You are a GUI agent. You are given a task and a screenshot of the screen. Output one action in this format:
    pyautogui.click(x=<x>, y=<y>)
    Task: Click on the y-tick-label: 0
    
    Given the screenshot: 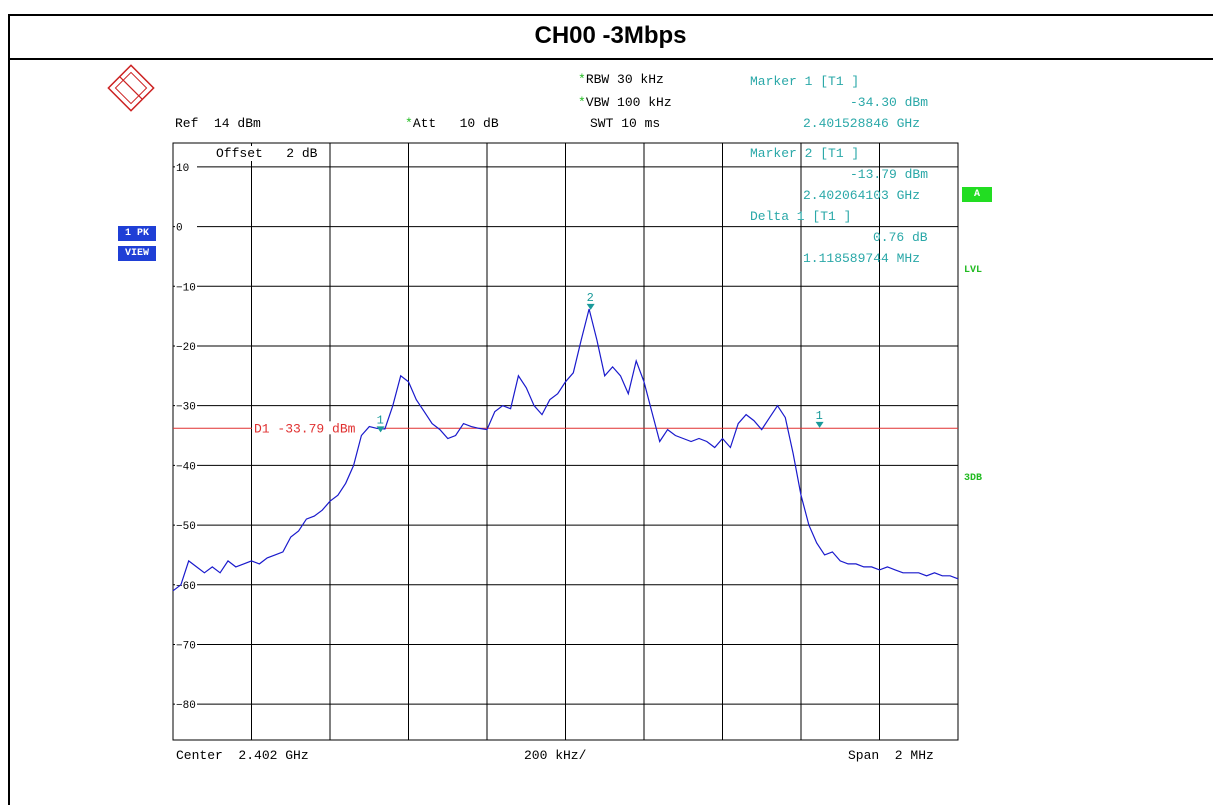 What is the action you would take?
    pyautogui.click(x=179, y=229)
    